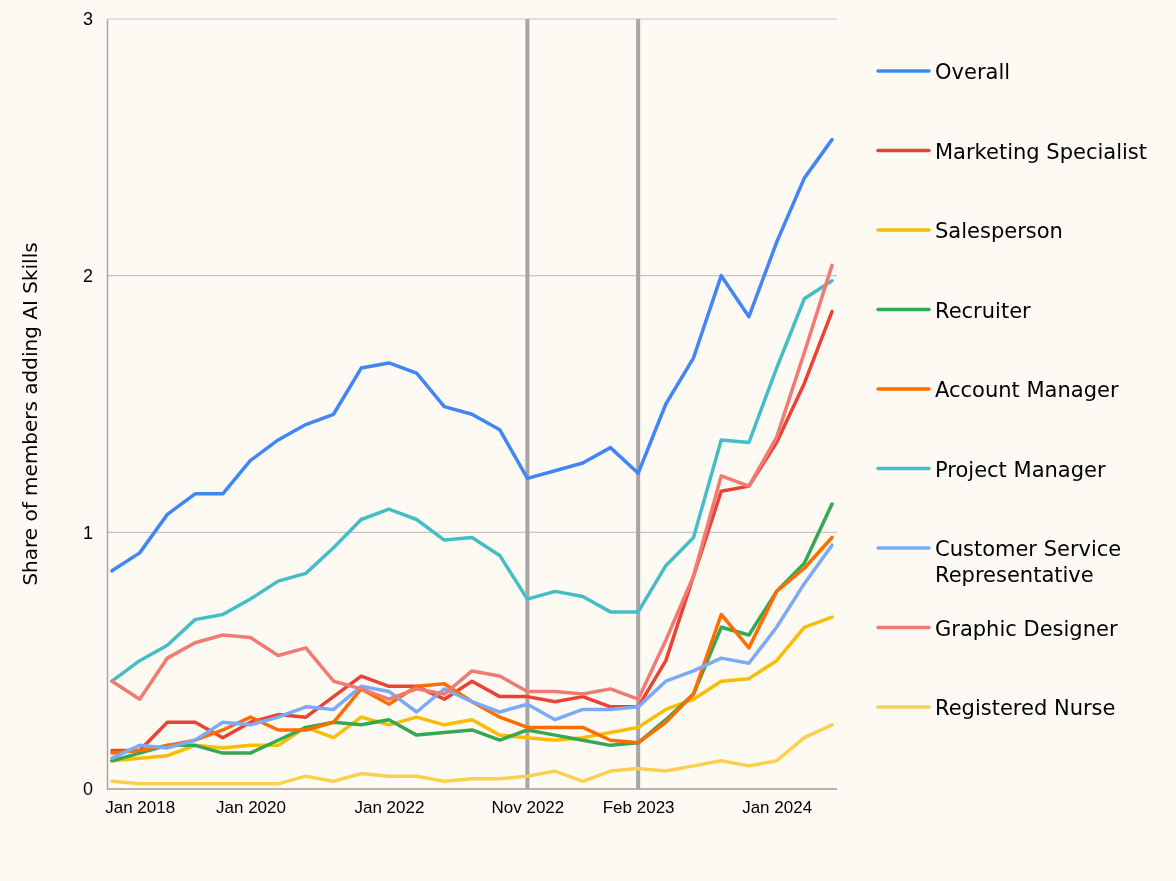 Image resolution: width=1176 pixels, height=881 pixels. What do you see at coordinates (87, 19) in the screenshot?
I see `y-tick-label: 3` at bounding box center [87, 19].